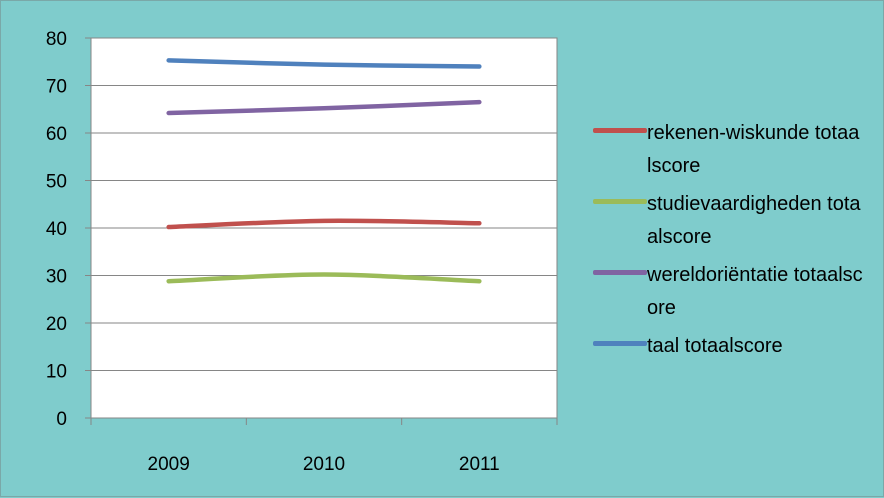  I want to click on x-tick-label: 2009, so click(169, 464).